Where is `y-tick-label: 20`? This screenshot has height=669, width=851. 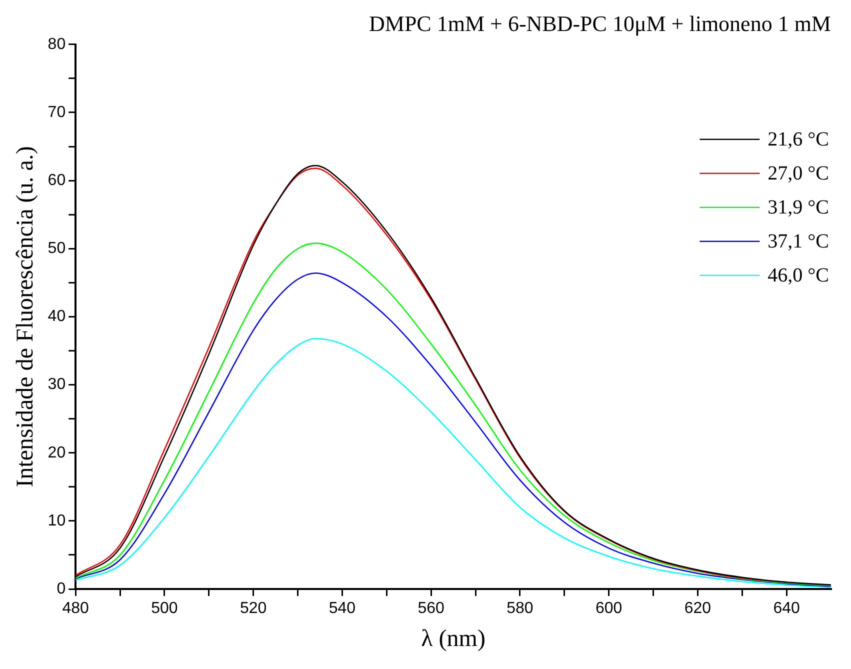 y-tick-label: 20 is located at coordinates (57, 453).